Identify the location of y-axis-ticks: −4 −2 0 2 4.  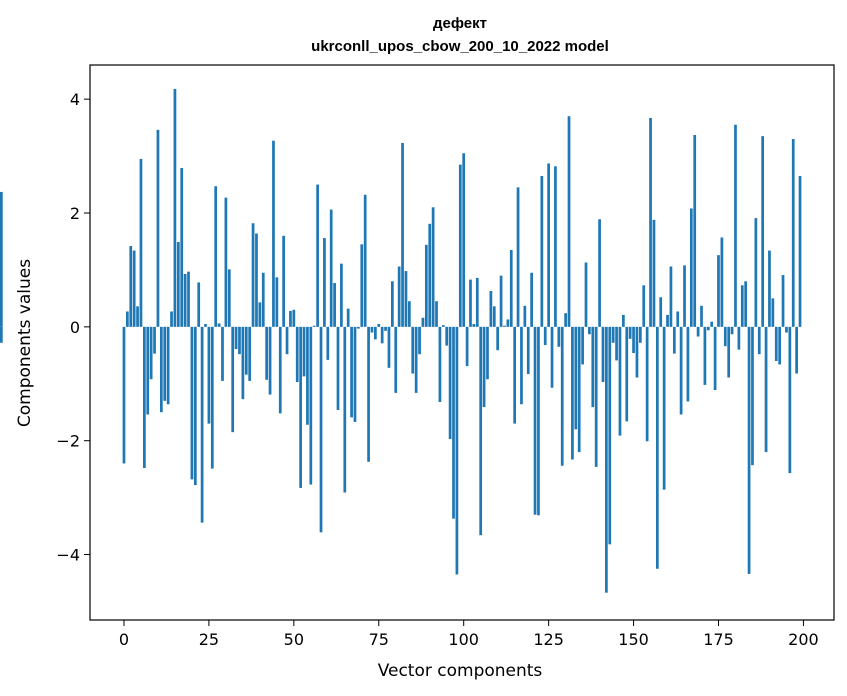
(73, 327).